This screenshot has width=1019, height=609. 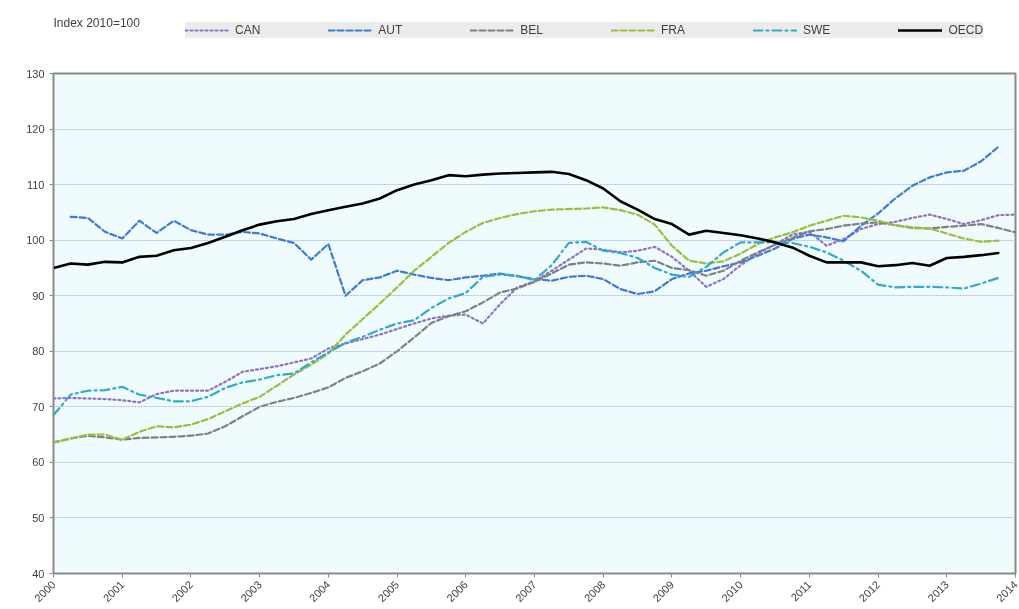 What do you see at coordinates (966, 30) in the screenshot?
I see `legend-label: OECD` at bounding box center [966, 30].